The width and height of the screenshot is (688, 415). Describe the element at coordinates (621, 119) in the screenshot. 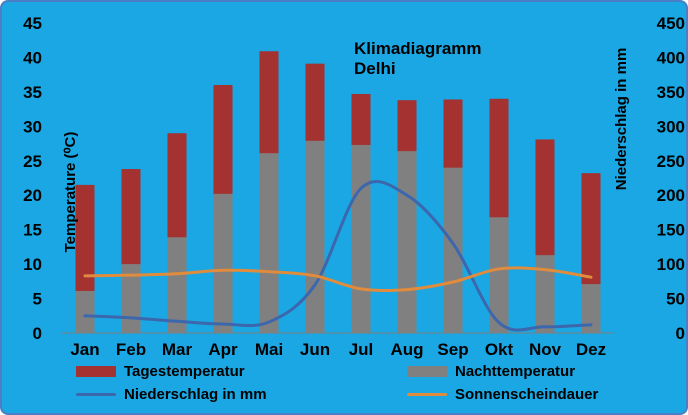

I see `y-axis-label-right: Niederschlag in mm` at that location.